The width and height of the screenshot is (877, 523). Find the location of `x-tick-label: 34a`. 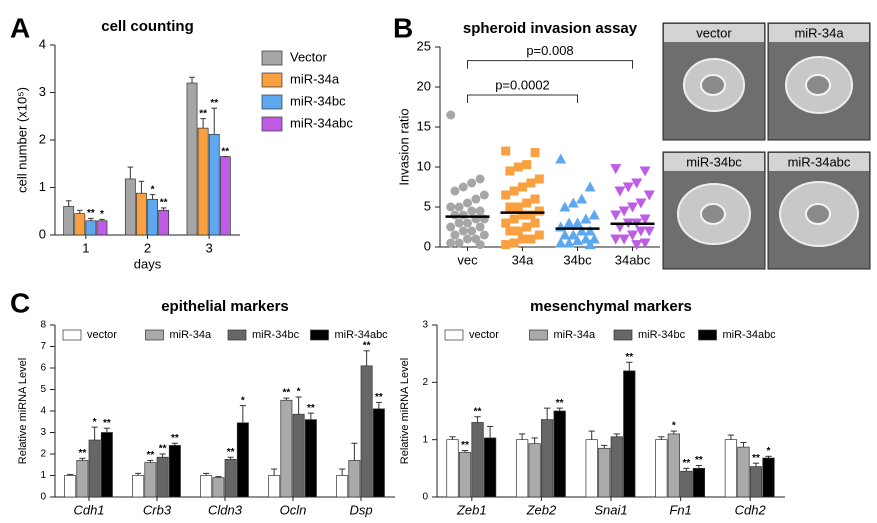

x-tick-label: 34a is located at coordinates (523, 259).